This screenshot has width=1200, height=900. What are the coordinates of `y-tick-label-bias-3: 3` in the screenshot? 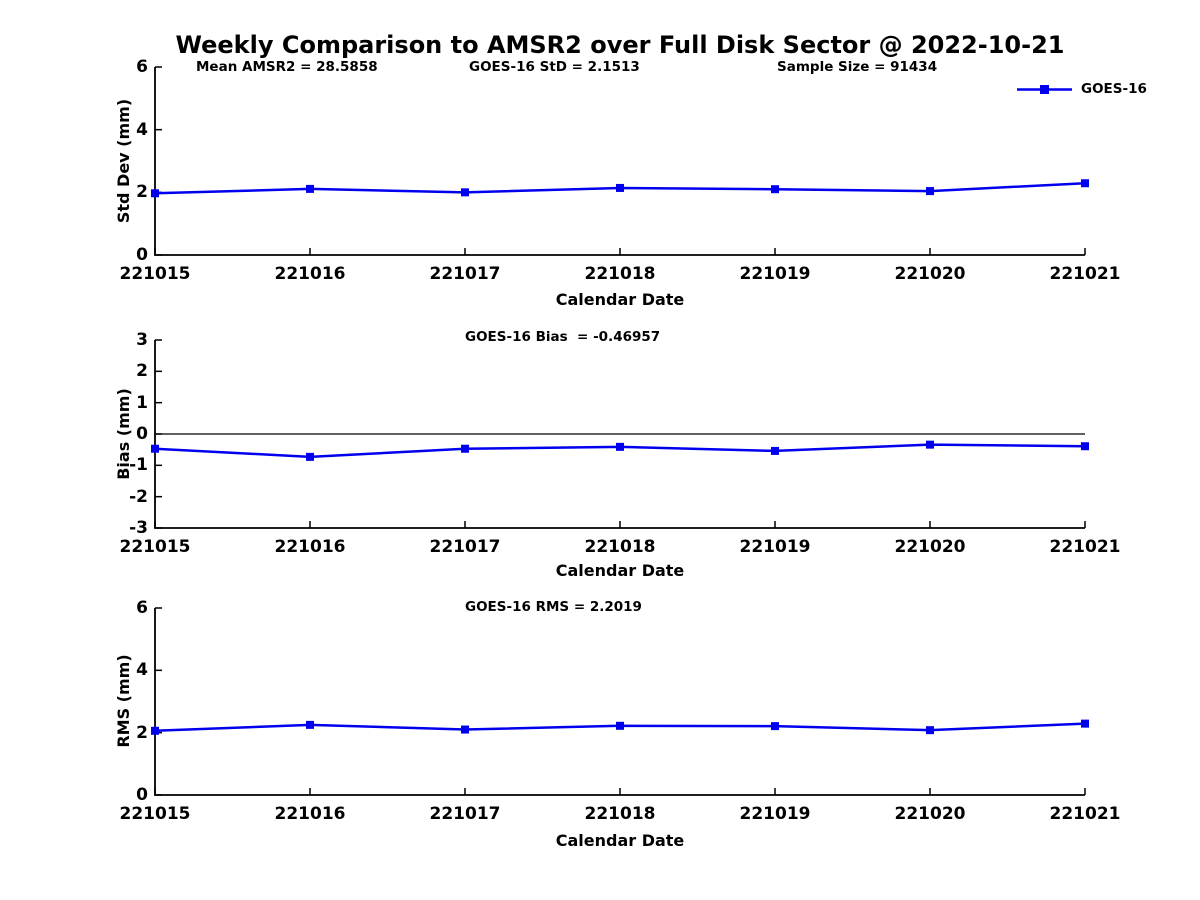 It's located at (142, 340).